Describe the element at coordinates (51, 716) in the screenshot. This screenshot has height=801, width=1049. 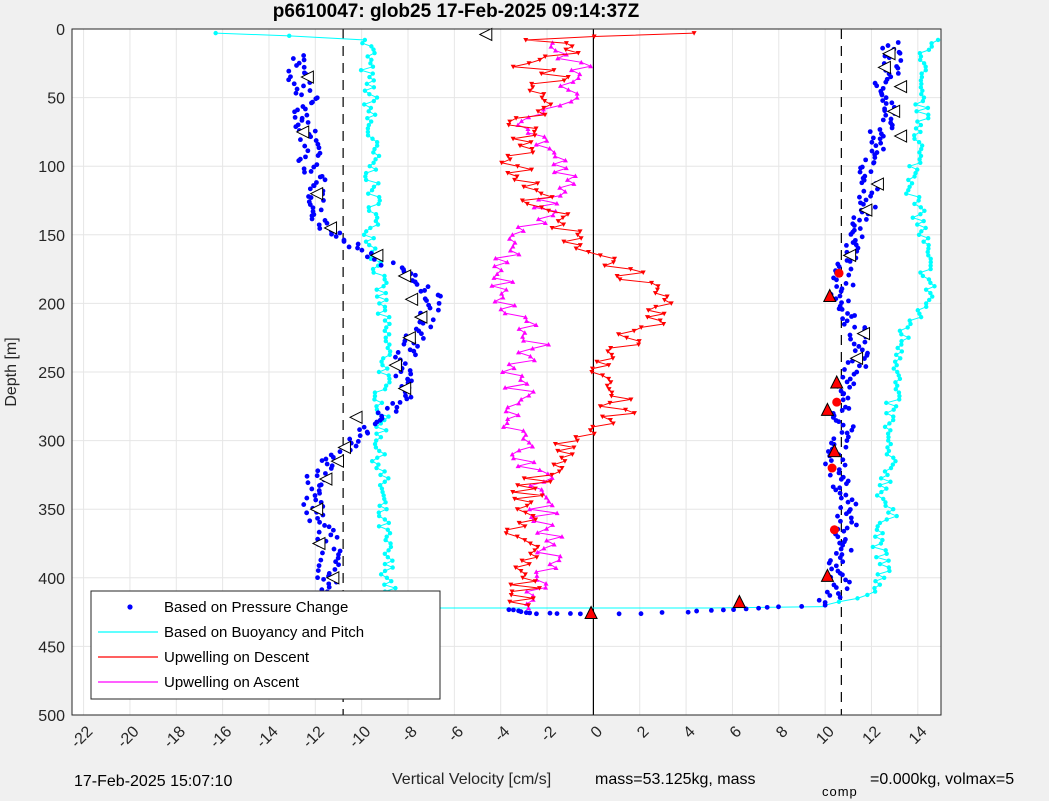
I see `y-tick-label: 500` at that location.